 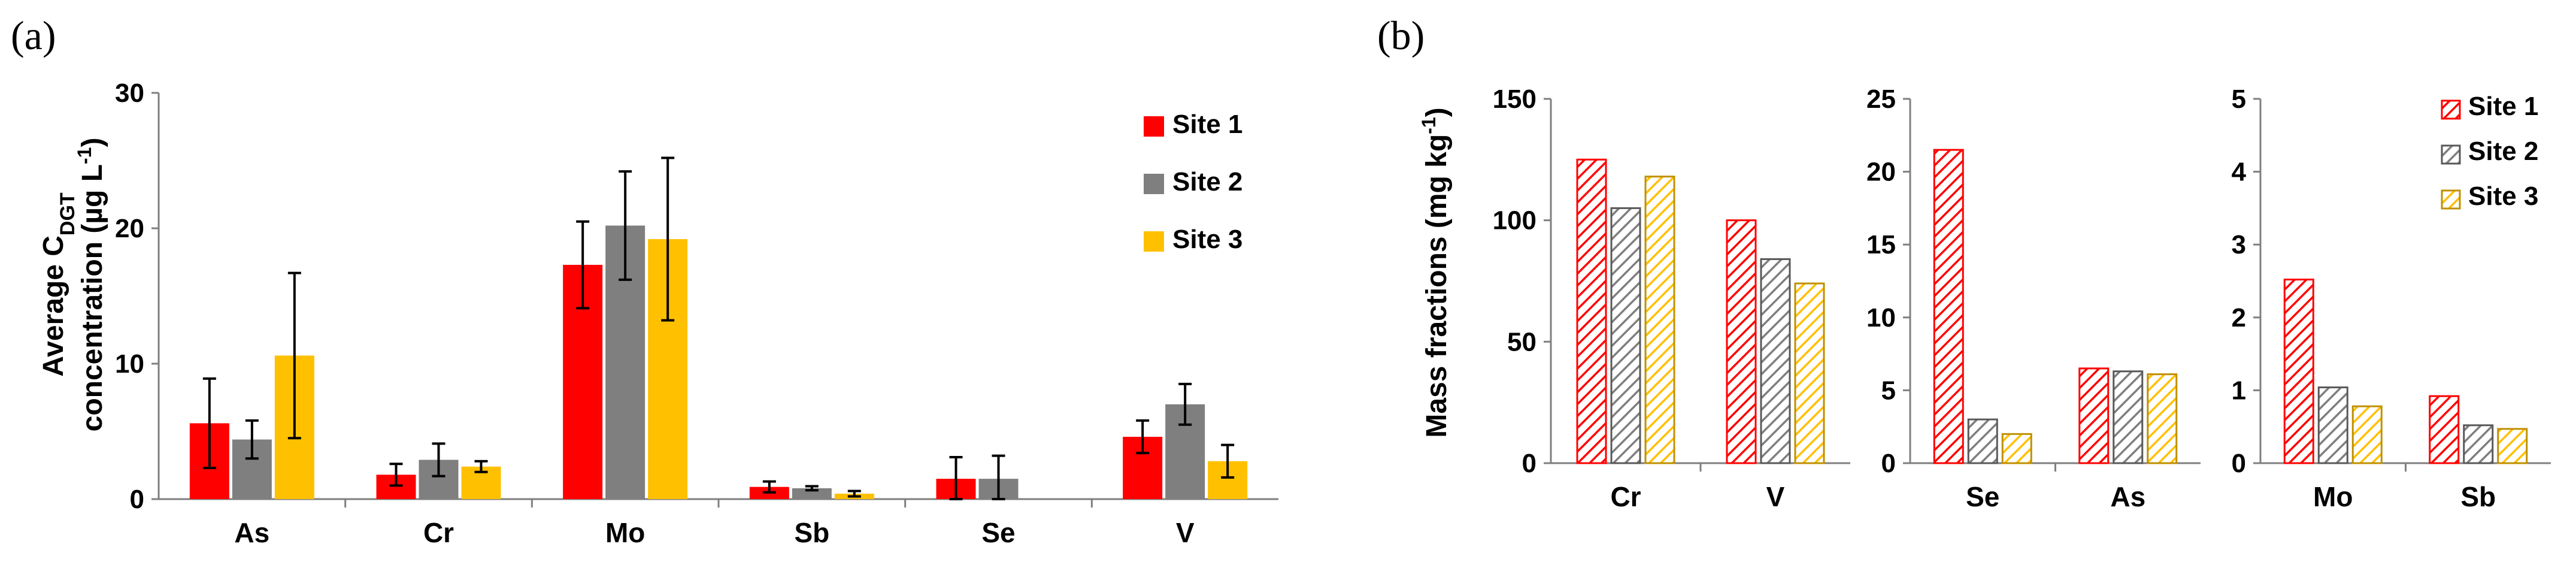 What do you see at coordinates (2128, 417) in the screenshot?
I see `panel-b2-bar-As-site2` at bounding box center [2128, 417].